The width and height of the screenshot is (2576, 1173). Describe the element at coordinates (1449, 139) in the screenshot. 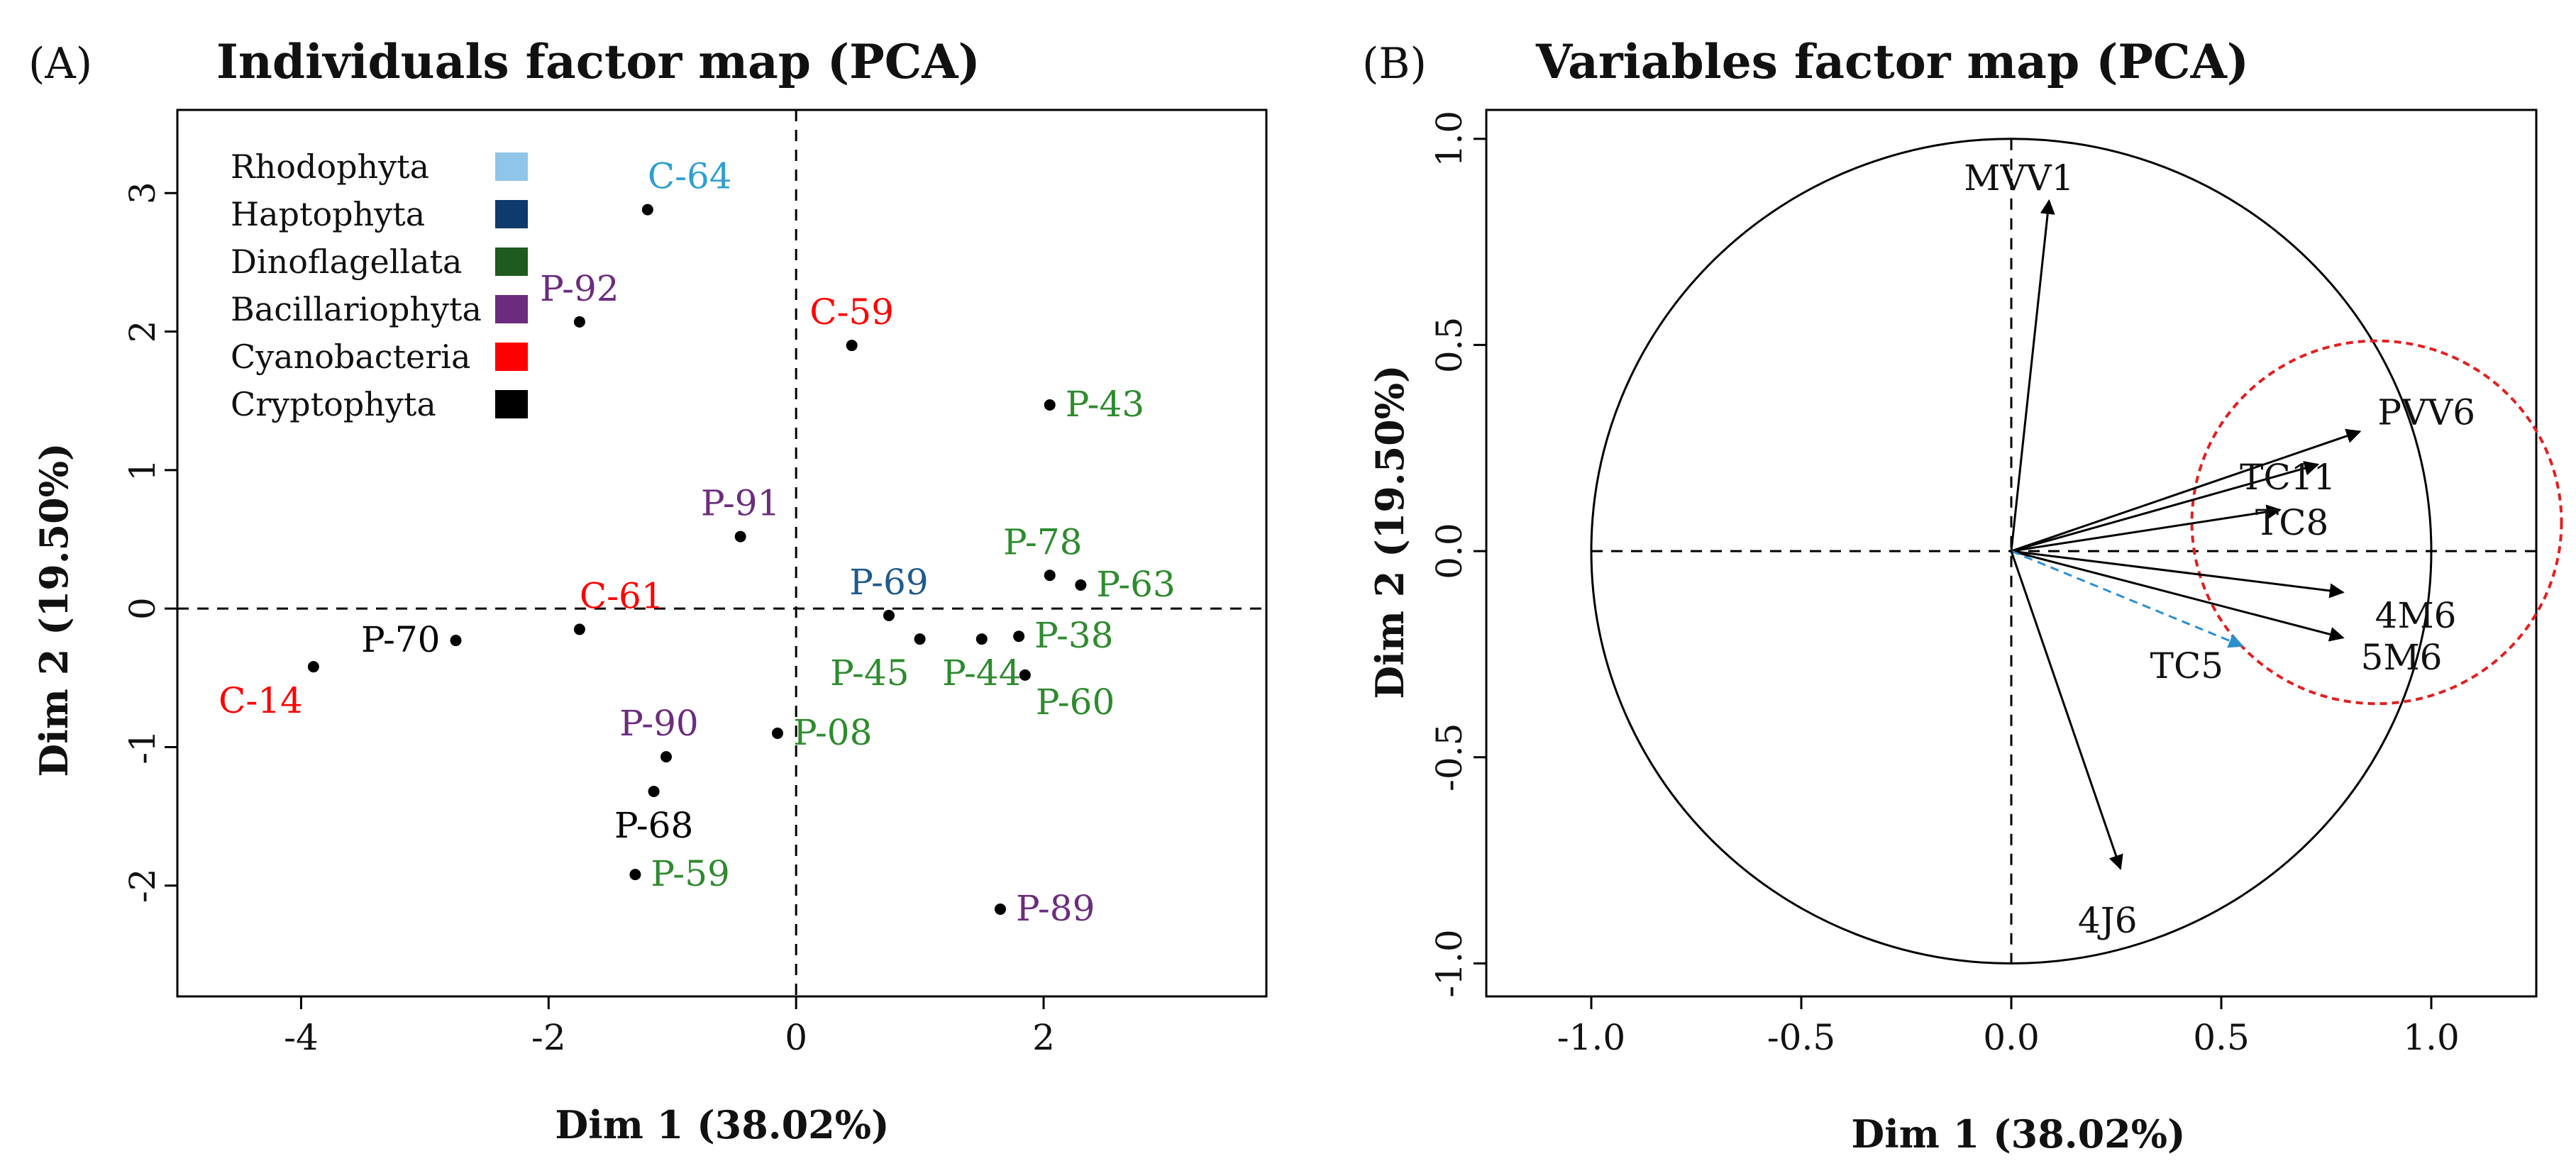

I see `y-tick-label: 1.0` at that location.